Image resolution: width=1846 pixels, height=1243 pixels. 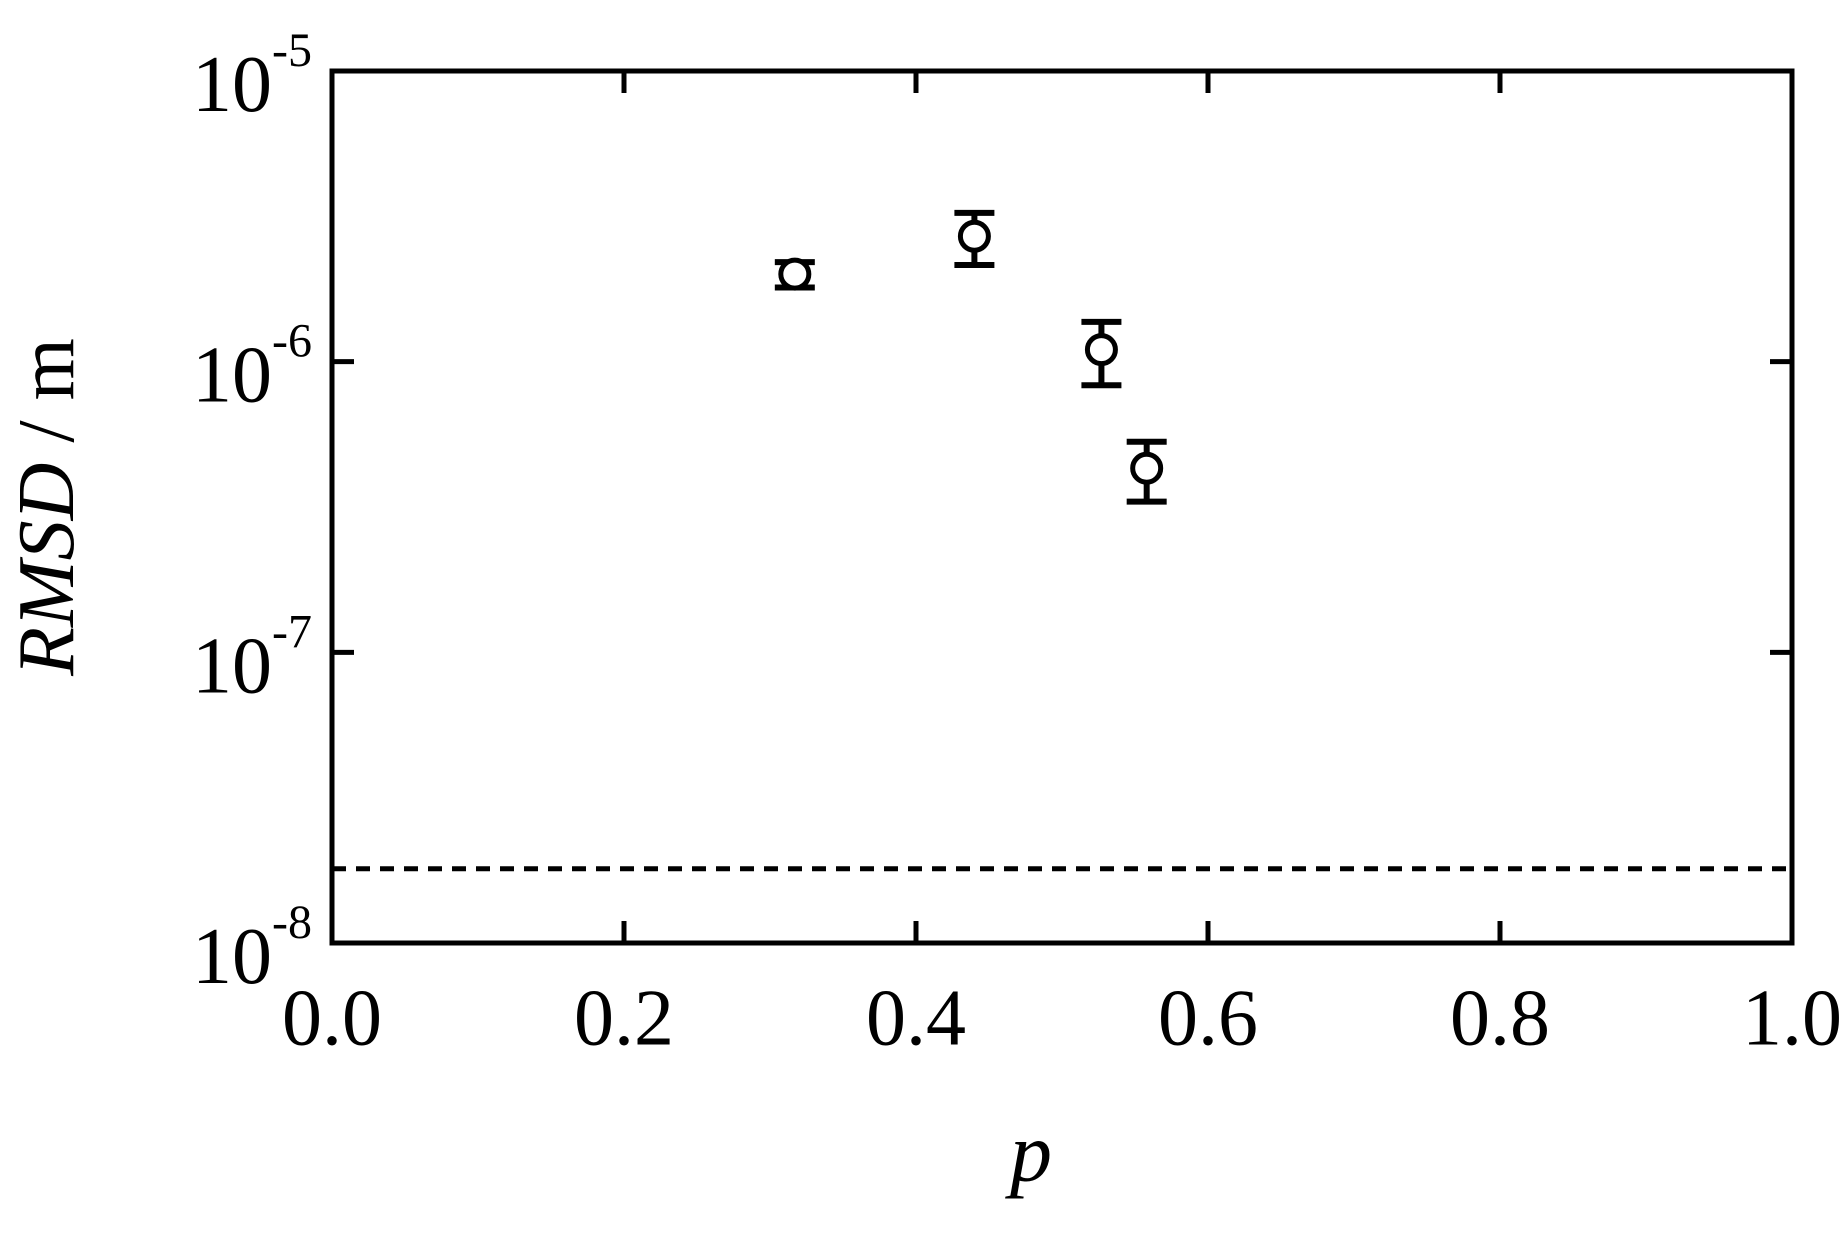 I want to click on y-axis-label: RMSD / m, so click(x=47, y=507).